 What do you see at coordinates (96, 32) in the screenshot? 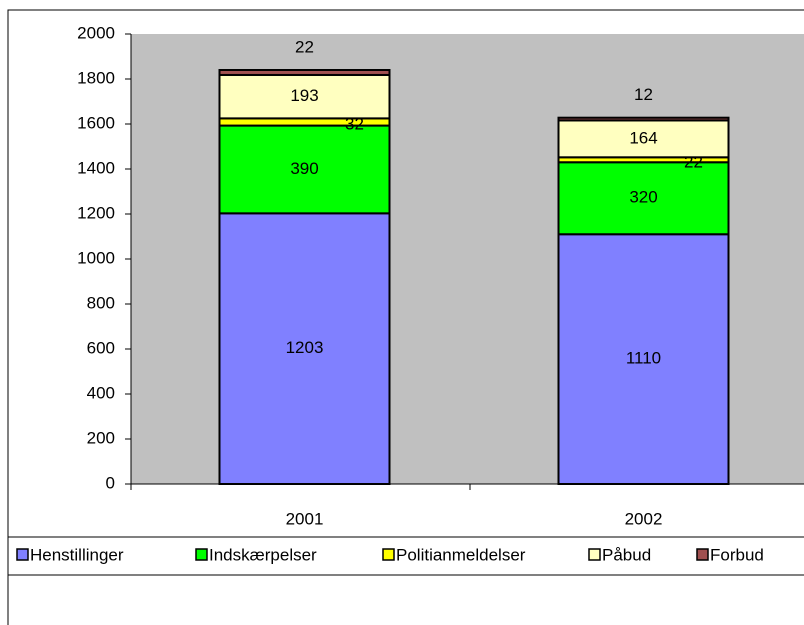
I see `y-tick-label: 2000` at bounding box center [96, 32].